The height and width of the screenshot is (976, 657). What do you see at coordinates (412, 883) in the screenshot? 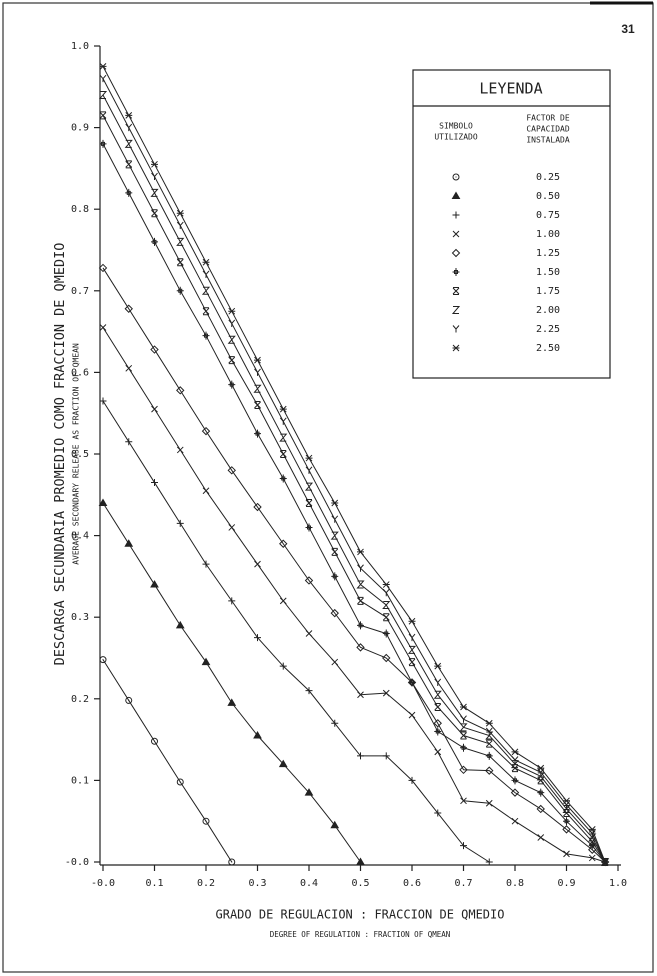
I see `x-tick-label: 0.6` at bounding box center [412, 883].